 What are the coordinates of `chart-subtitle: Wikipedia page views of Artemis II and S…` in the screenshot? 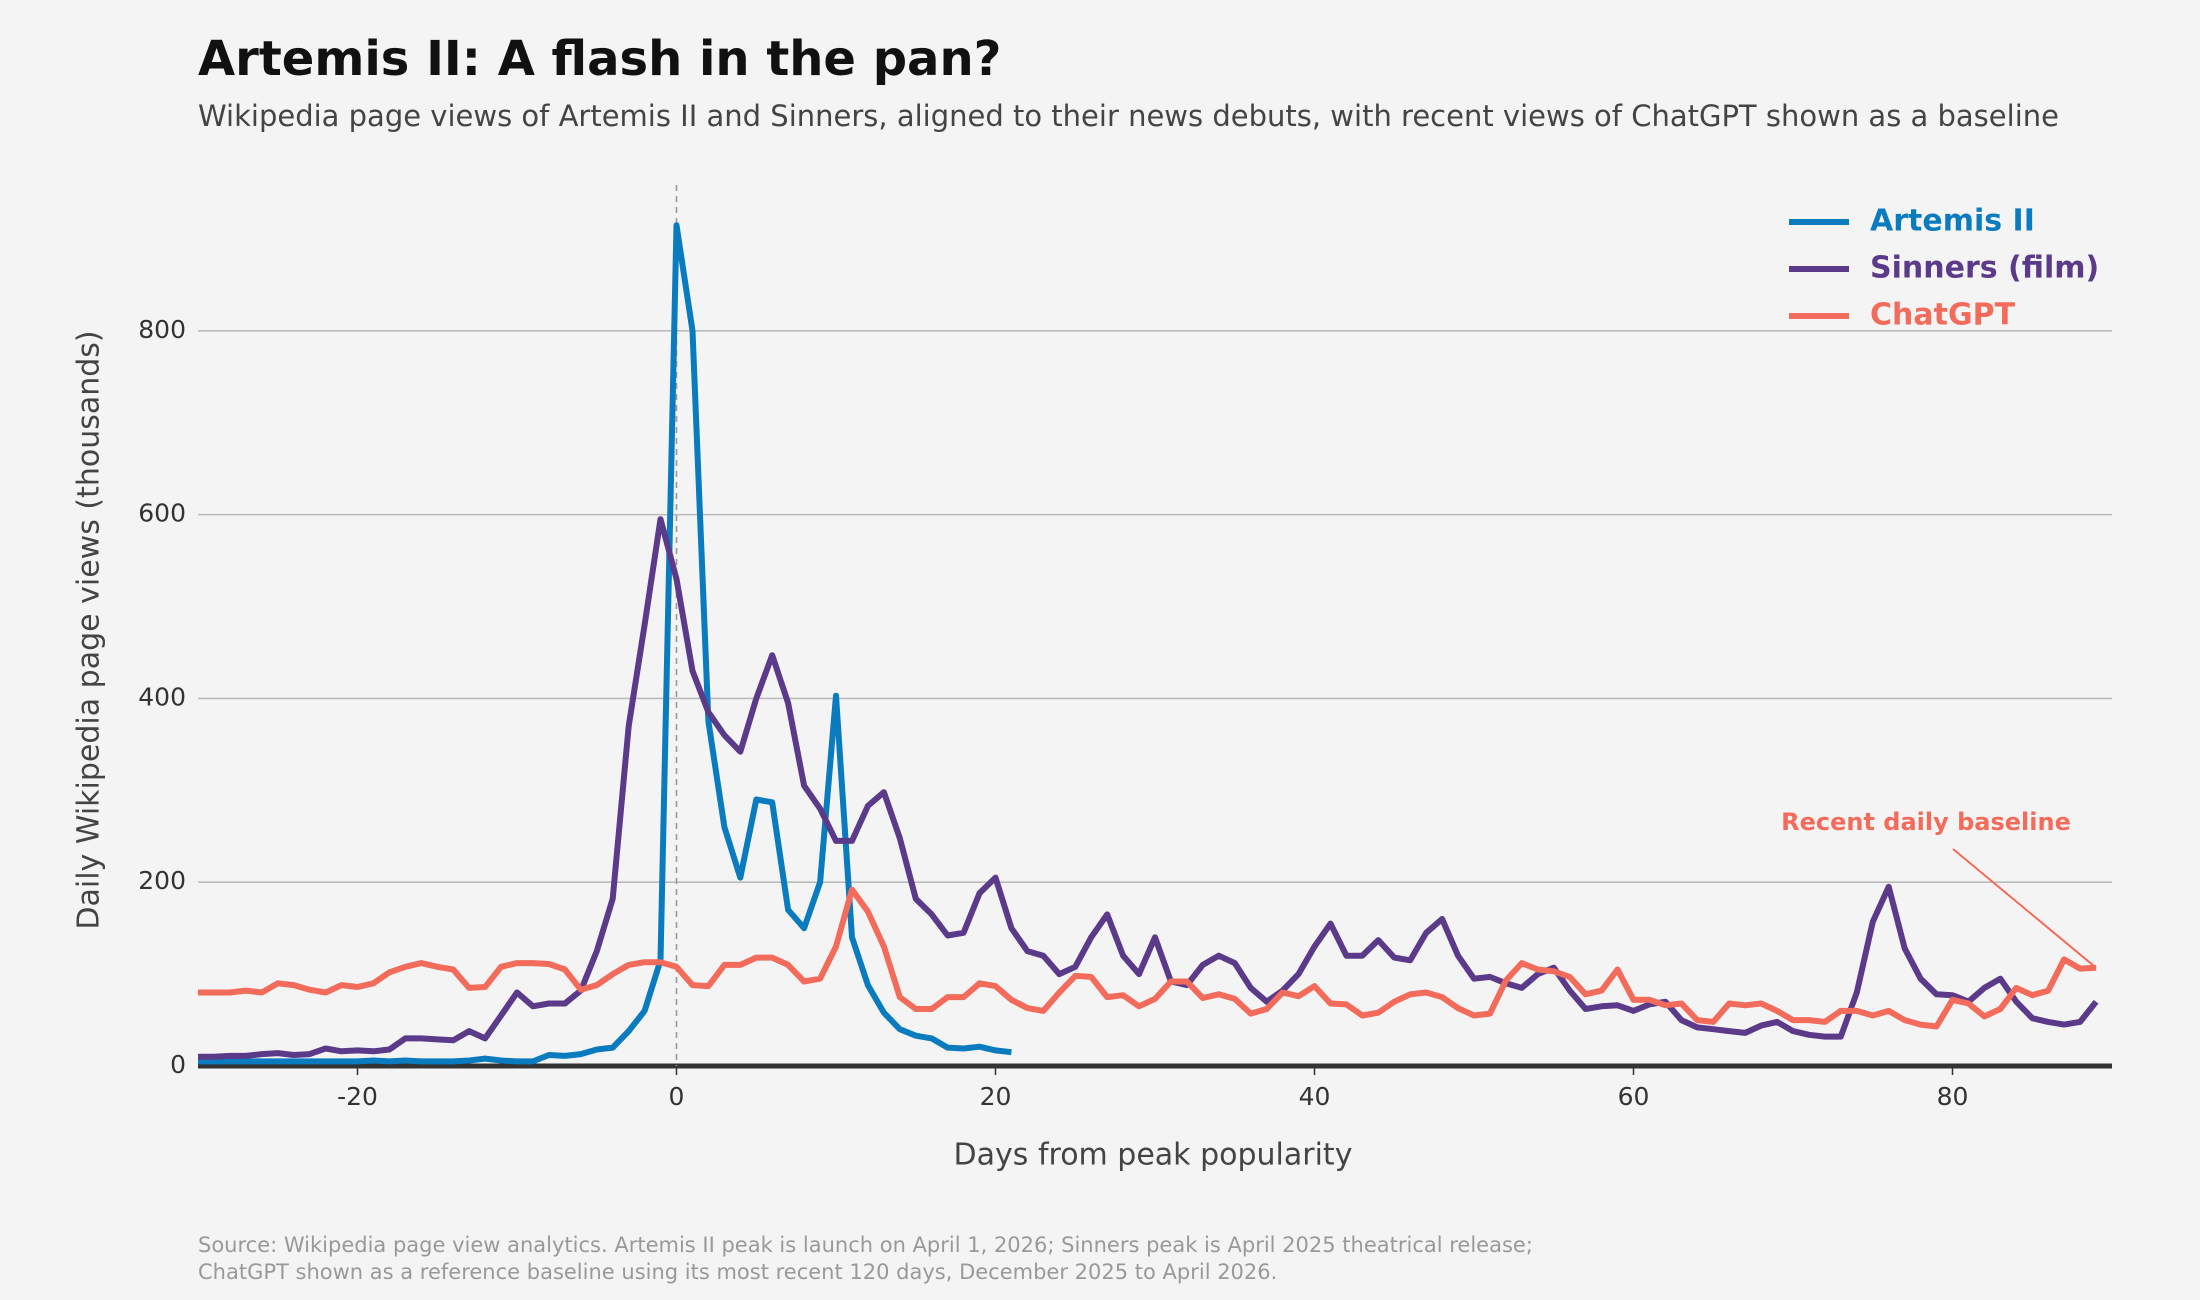 It's located at (1128, 116).